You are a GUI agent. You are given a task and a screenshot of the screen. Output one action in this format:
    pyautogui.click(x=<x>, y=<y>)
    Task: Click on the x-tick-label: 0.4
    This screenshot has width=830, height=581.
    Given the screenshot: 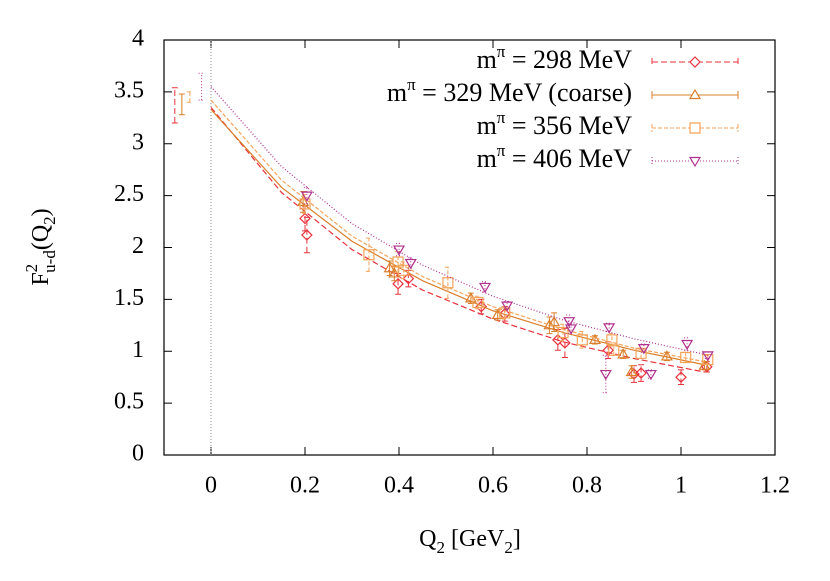 What is the action you would take?
    pyautogui.click(x=399, y=486)
    